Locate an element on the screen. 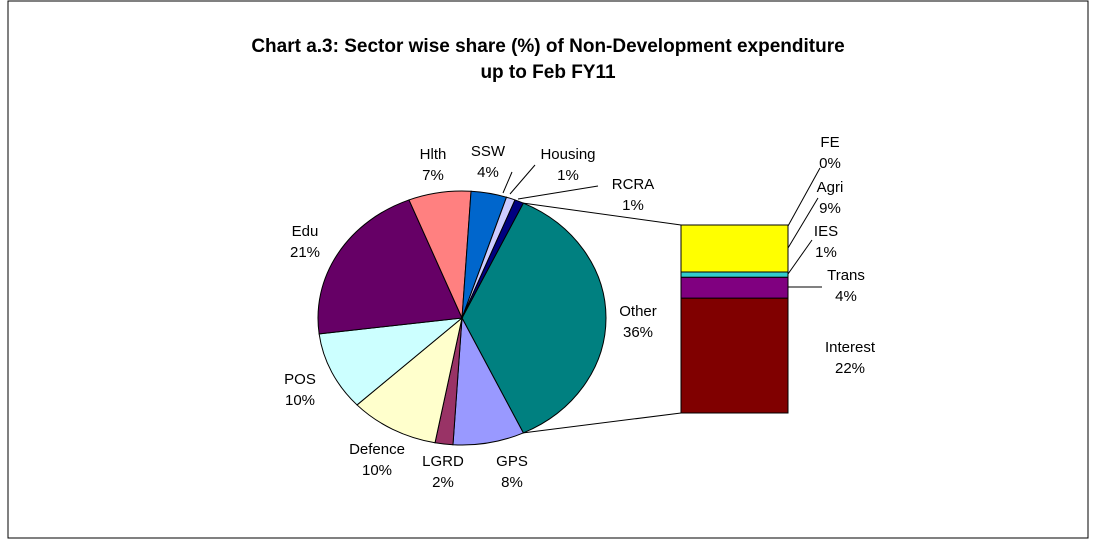  slice-label: GPS is located at coordinates (512, 461).